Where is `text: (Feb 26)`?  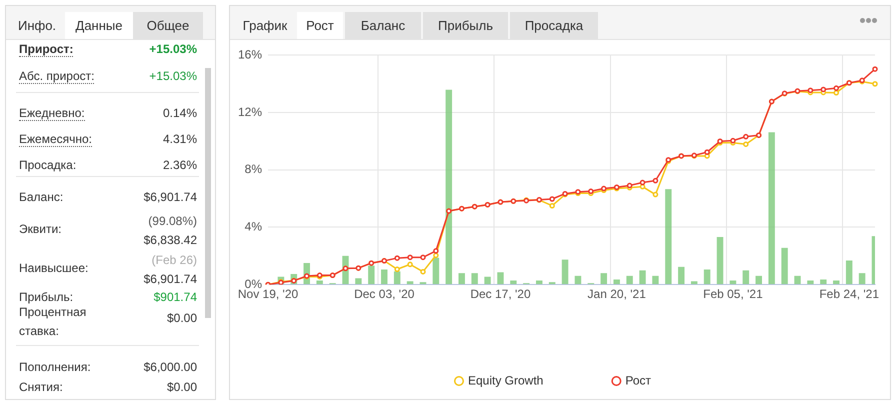
text: (Feb 26) is located at coordinates (174, 260).